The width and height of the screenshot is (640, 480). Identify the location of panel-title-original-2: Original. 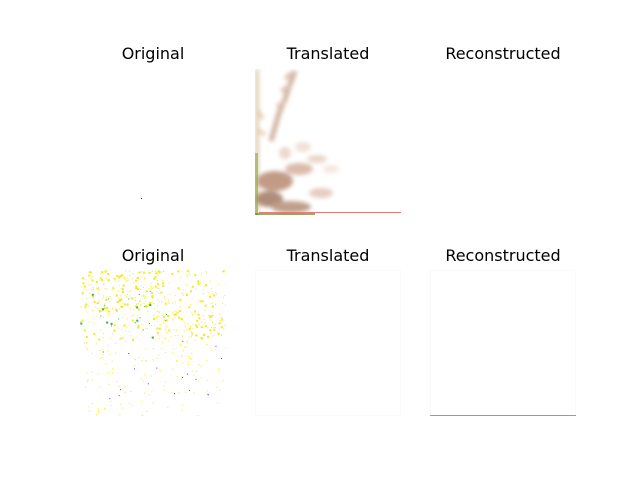
(153, 255).